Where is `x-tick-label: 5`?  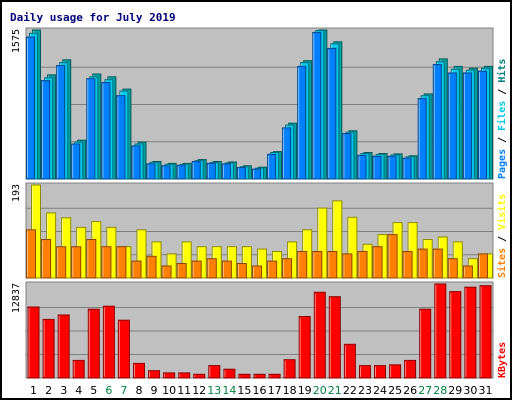
x-tick-label: 5 is located at coordinates (93, 390).